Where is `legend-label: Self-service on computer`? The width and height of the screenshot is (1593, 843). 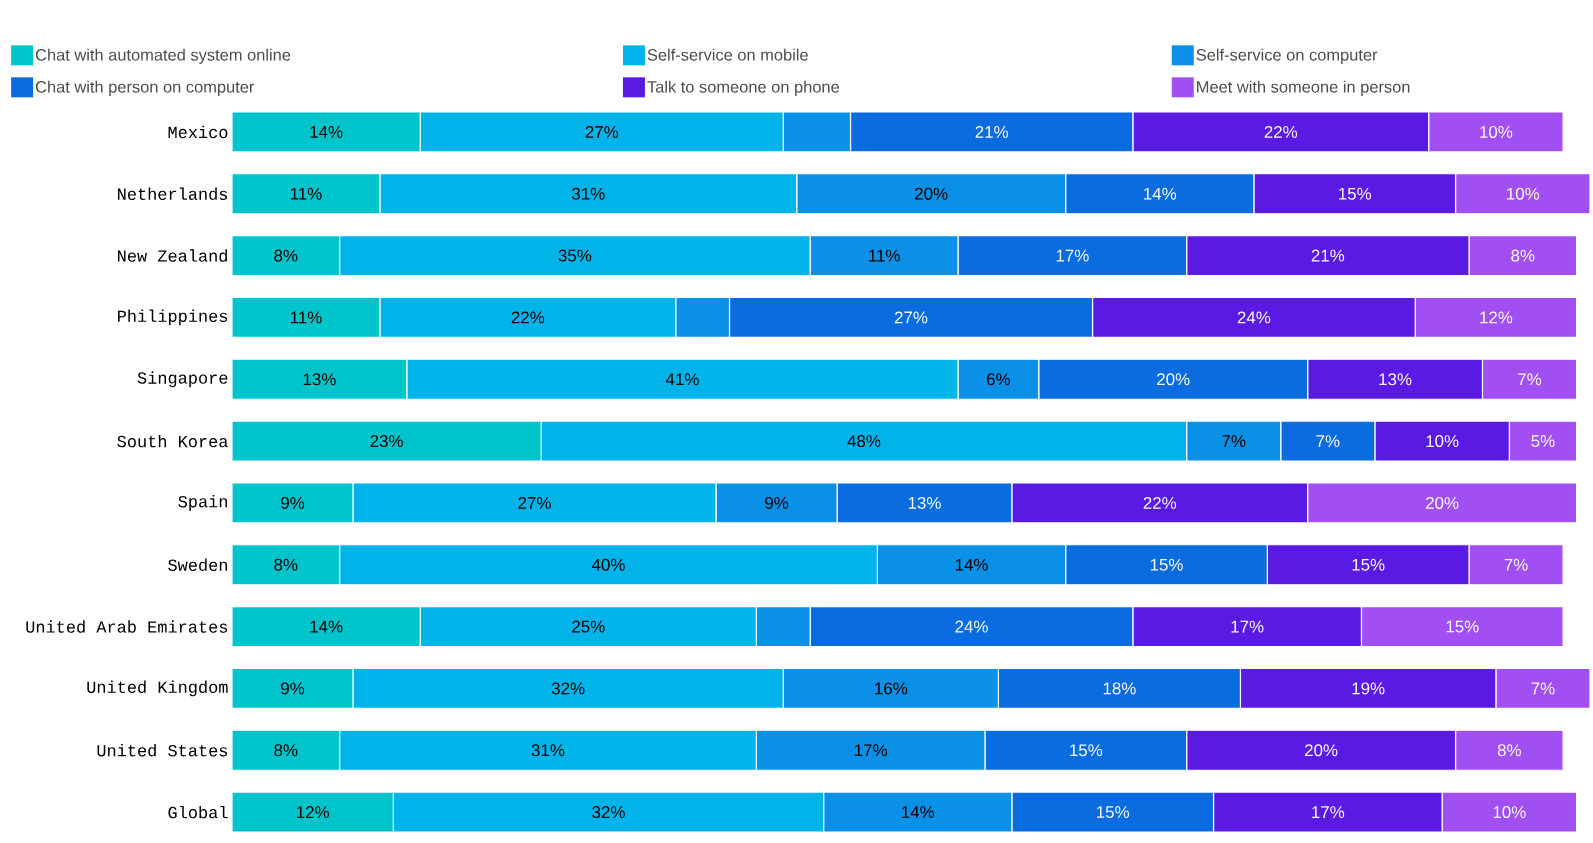
legend-label: Self-service on computer is located at coordinates (1287, 56).